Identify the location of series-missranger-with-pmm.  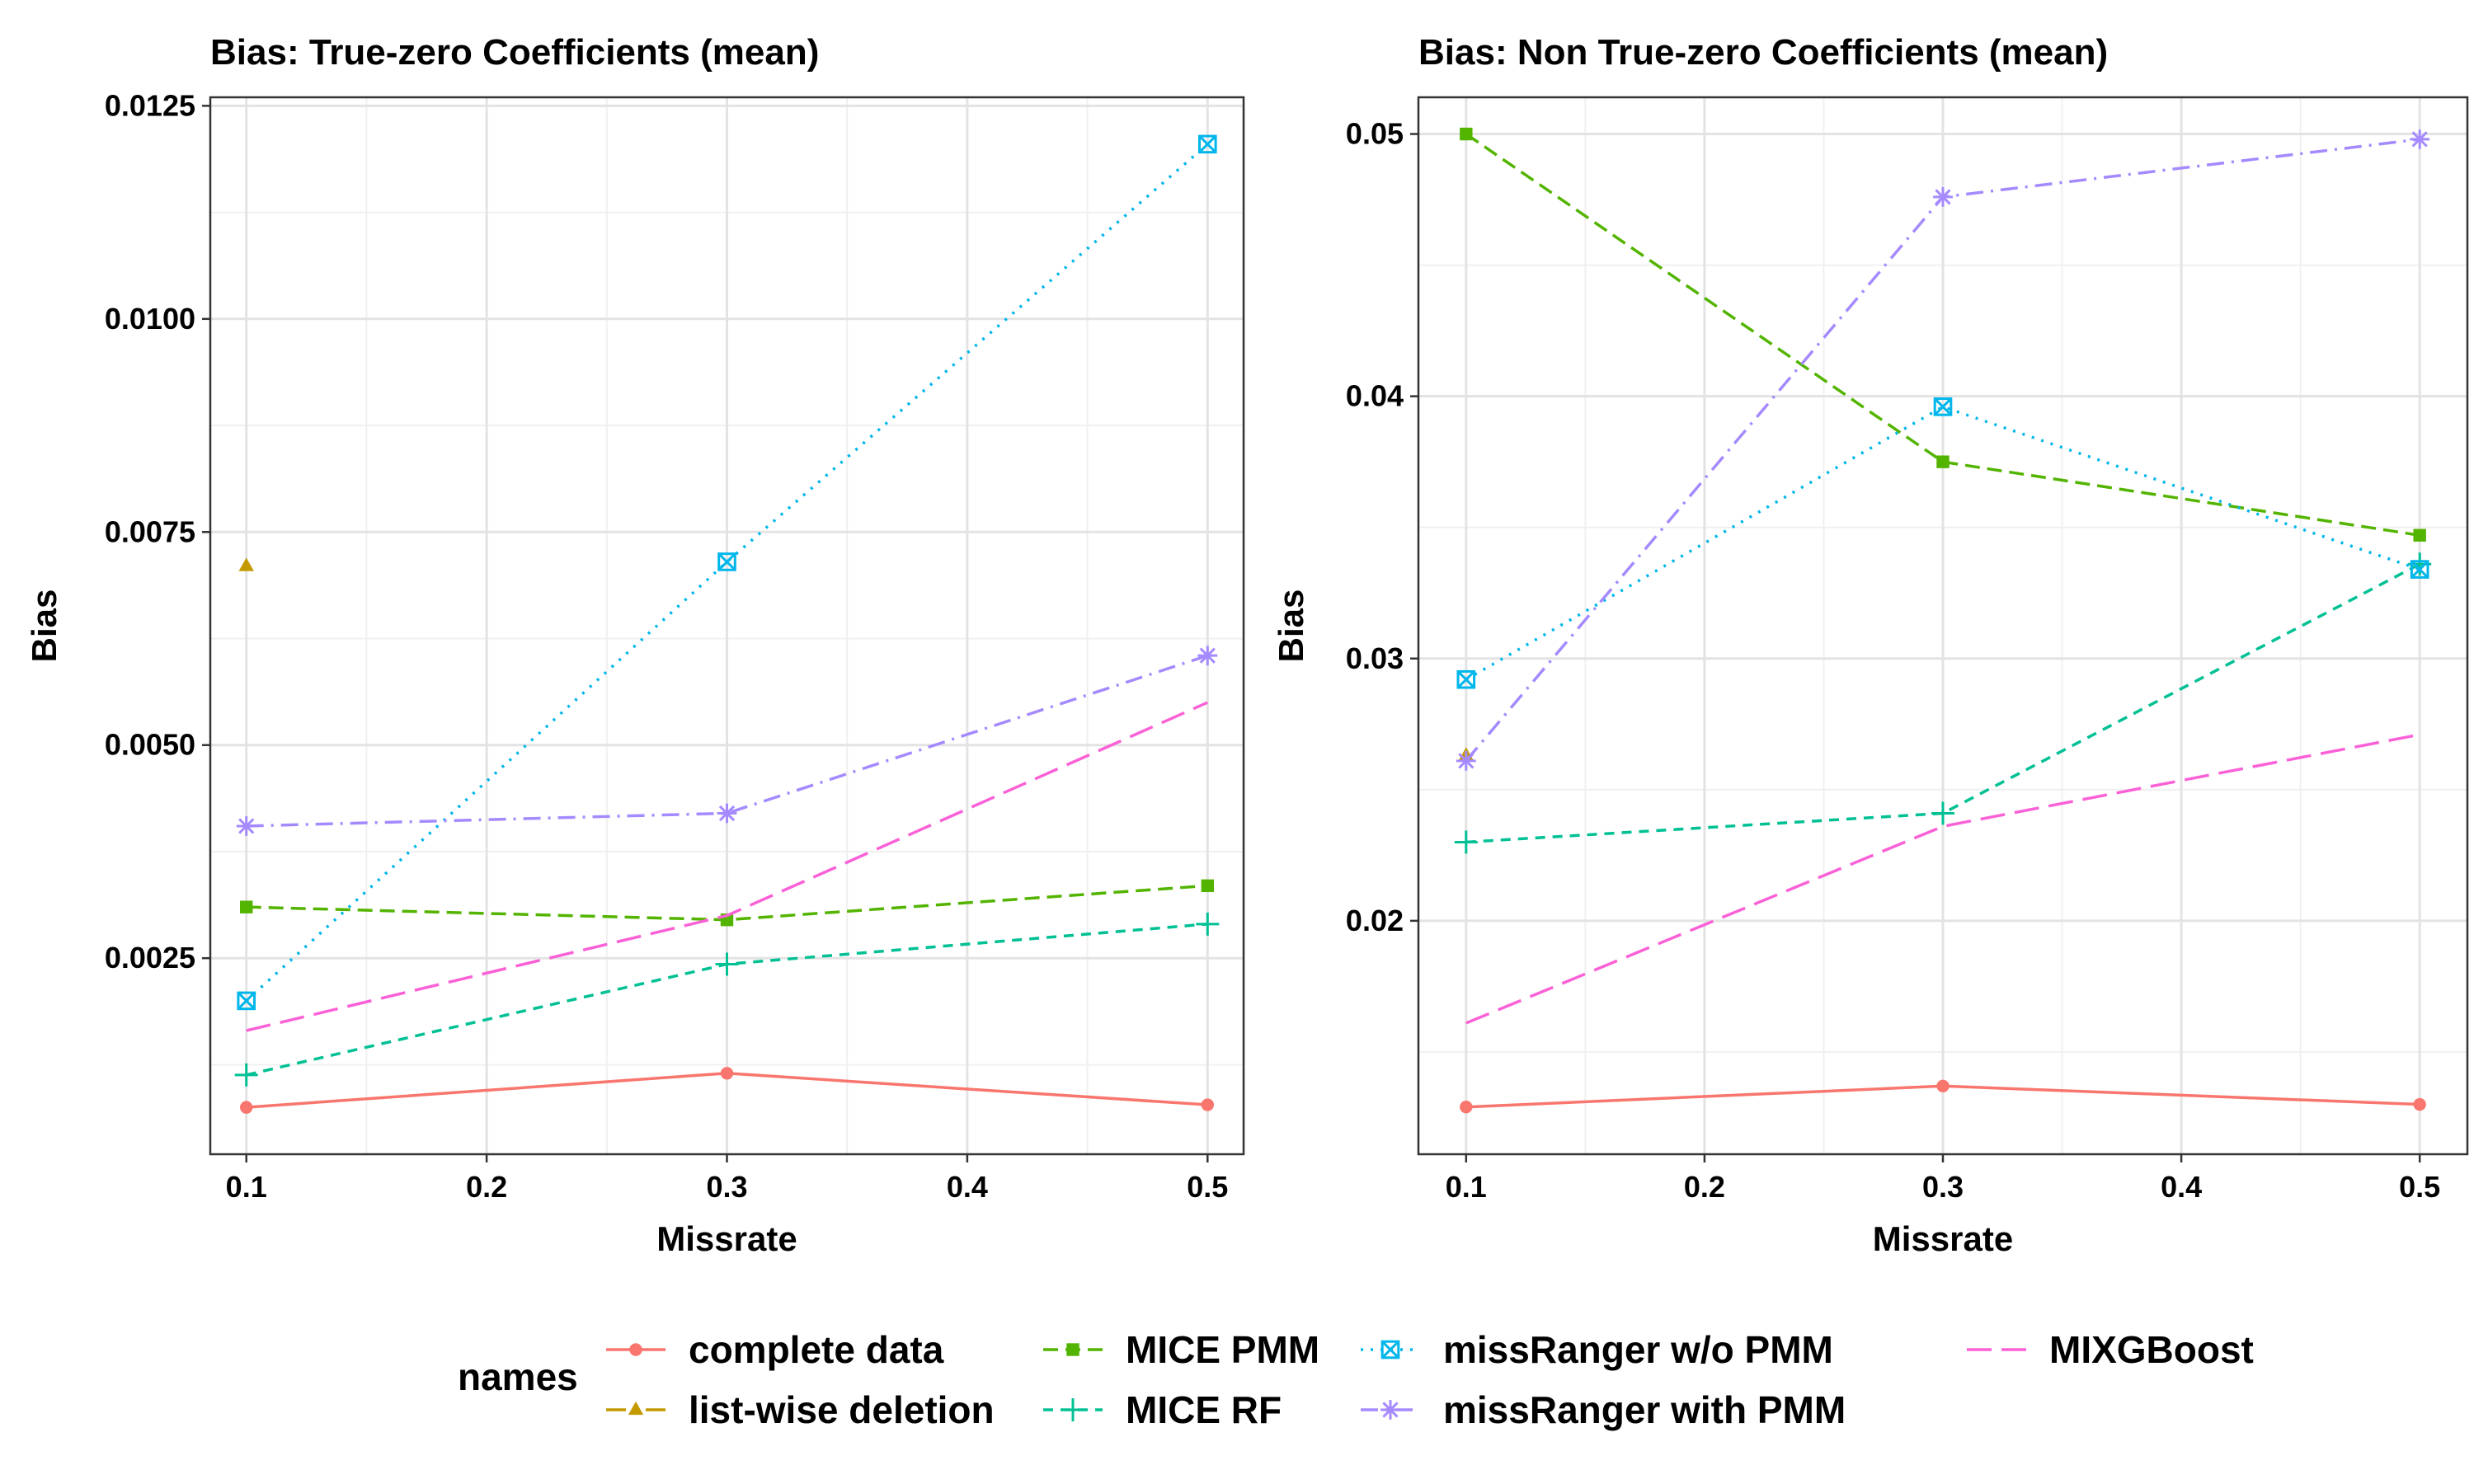
(727, 741).